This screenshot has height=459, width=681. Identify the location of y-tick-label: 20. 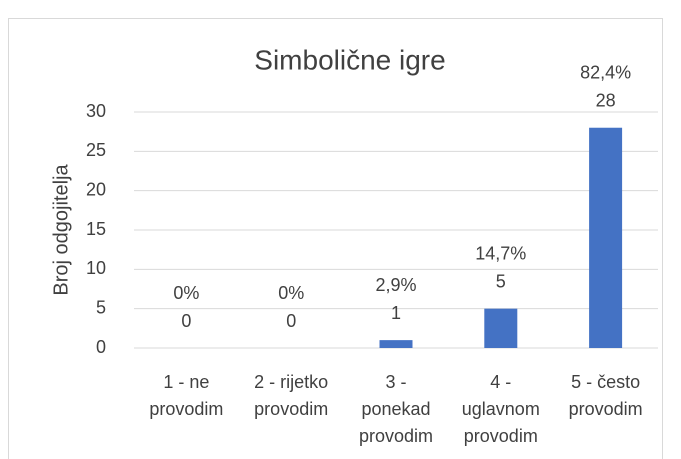
(96, 189).